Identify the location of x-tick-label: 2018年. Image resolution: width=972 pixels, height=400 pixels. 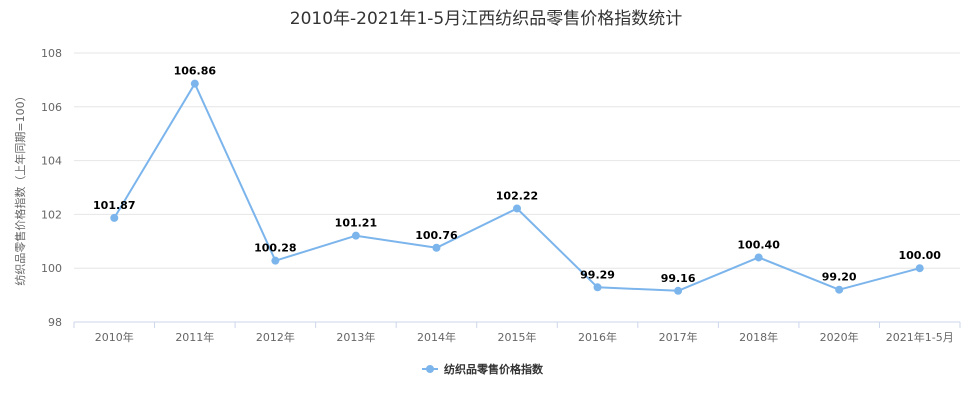
(758, 337).